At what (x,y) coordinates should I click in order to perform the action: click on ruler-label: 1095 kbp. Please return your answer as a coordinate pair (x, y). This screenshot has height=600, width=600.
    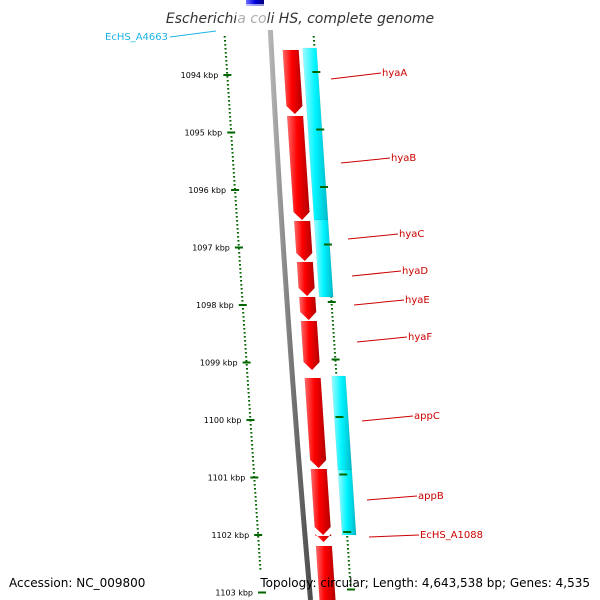
    Looking at the image, I should click on (203, 133).